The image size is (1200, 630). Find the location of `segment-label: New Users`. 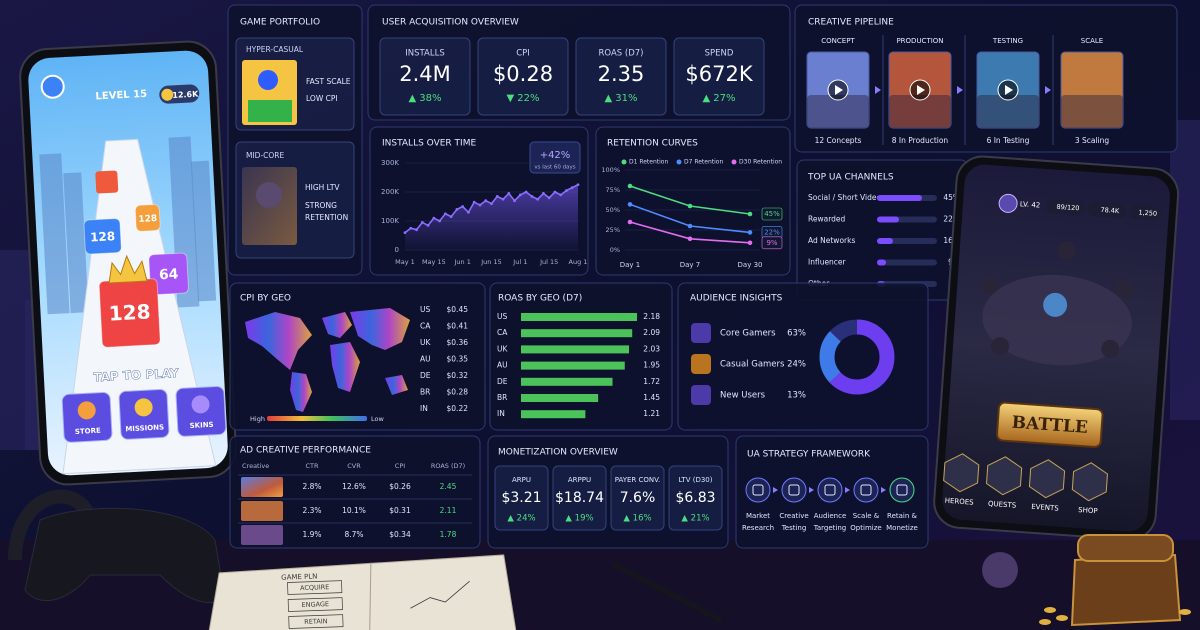

segment-label: New Users is located at coordinates (743, 396).